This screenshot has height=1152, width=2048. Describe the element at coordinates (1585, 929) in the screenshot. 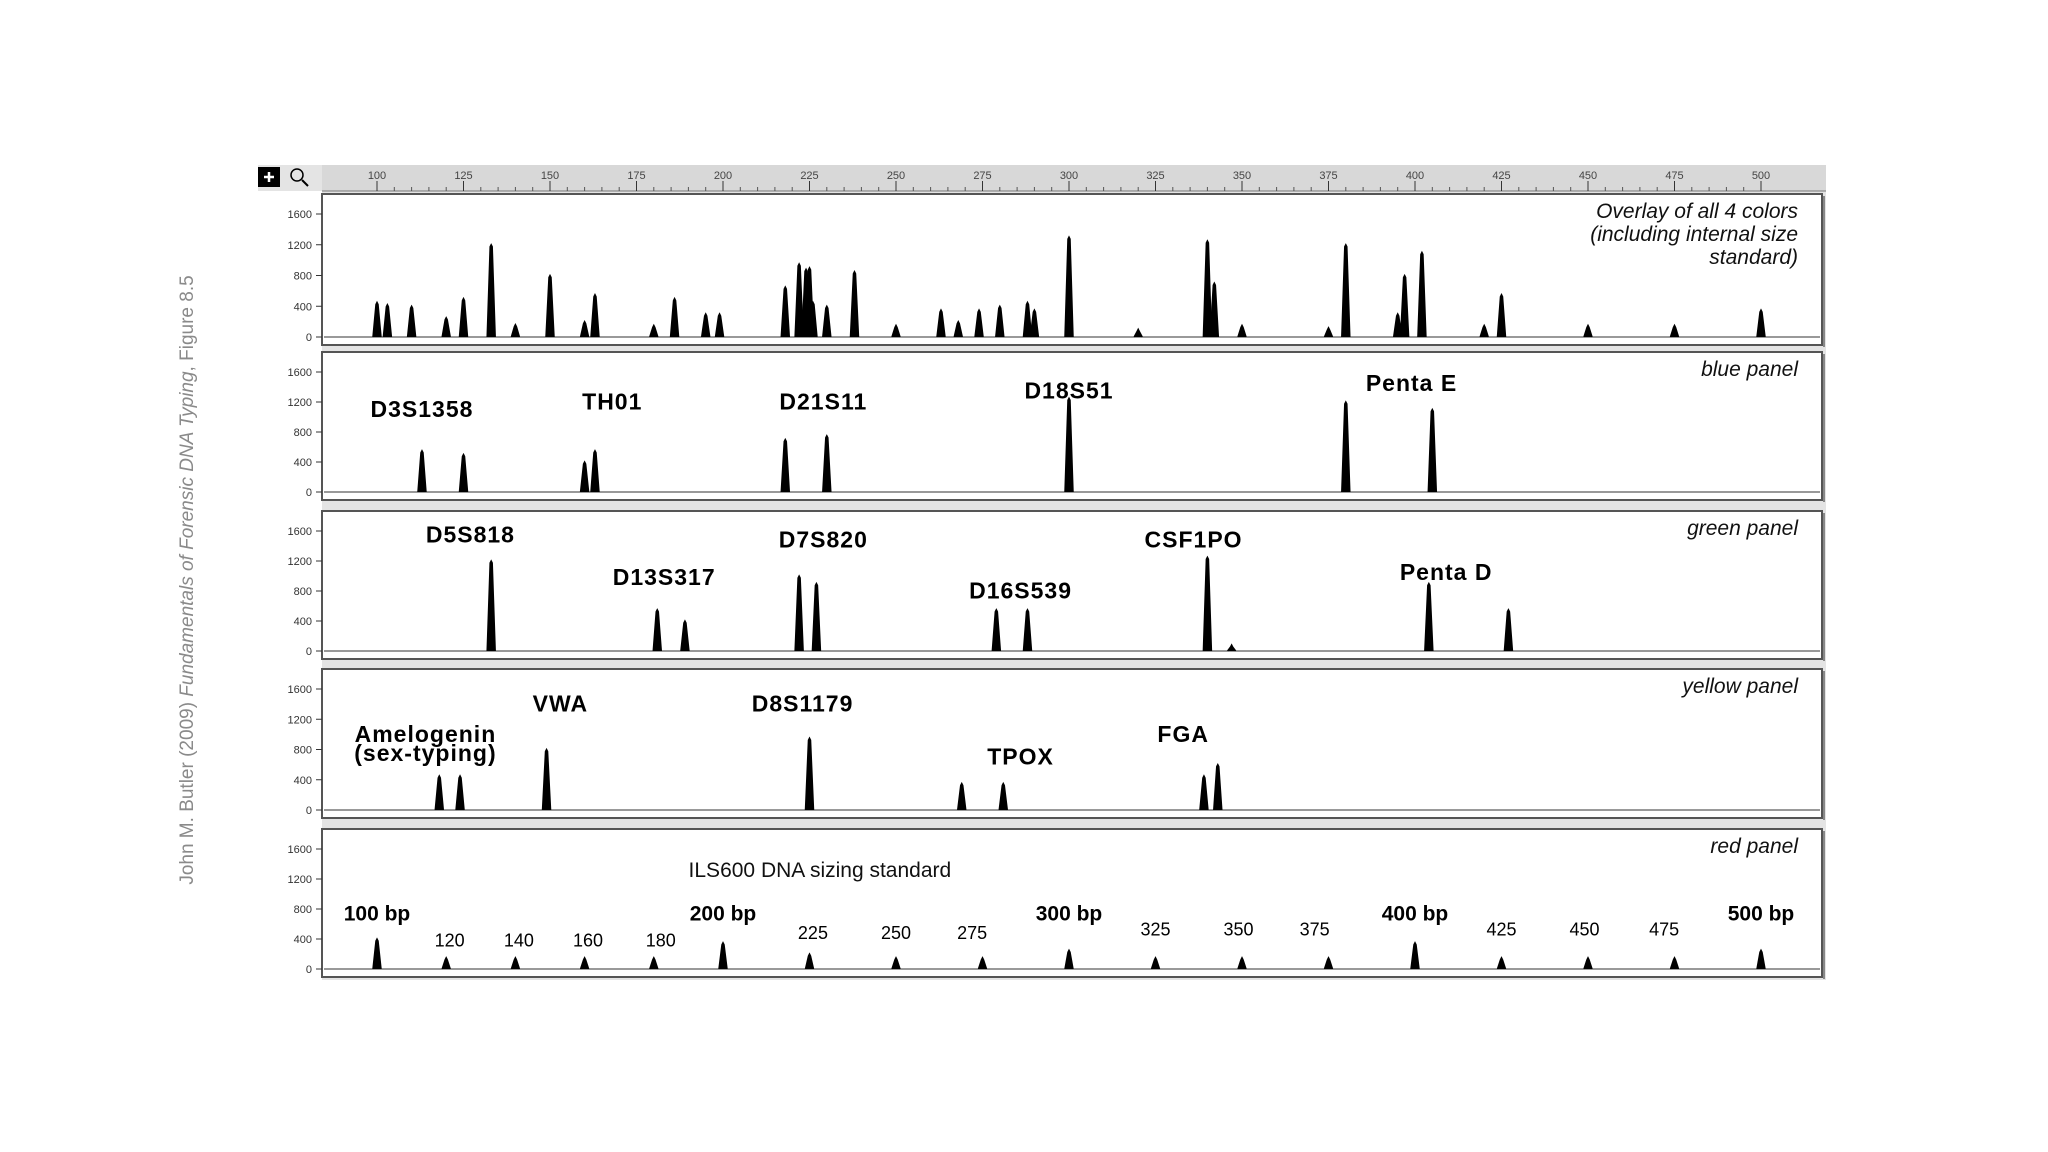

I see `size-label: 450` at that location.